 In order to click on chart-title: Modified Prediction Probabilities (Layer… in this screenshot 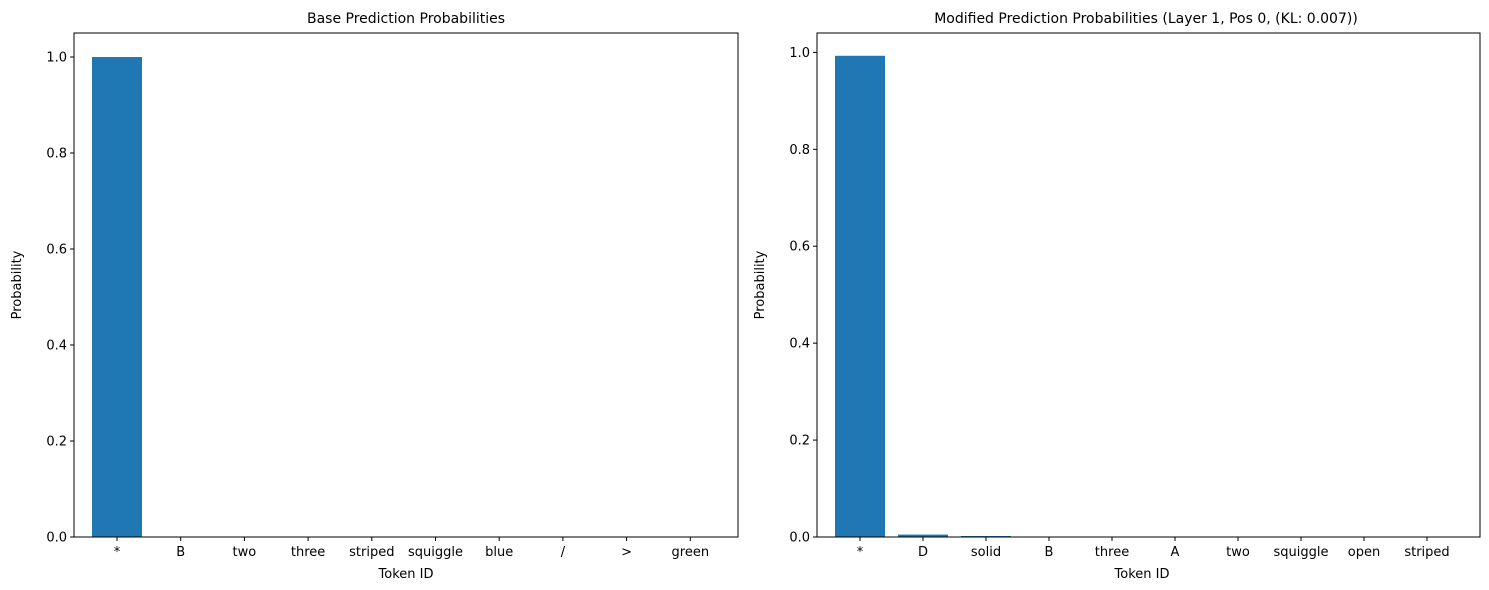, I will do `click(1146, 19)`.